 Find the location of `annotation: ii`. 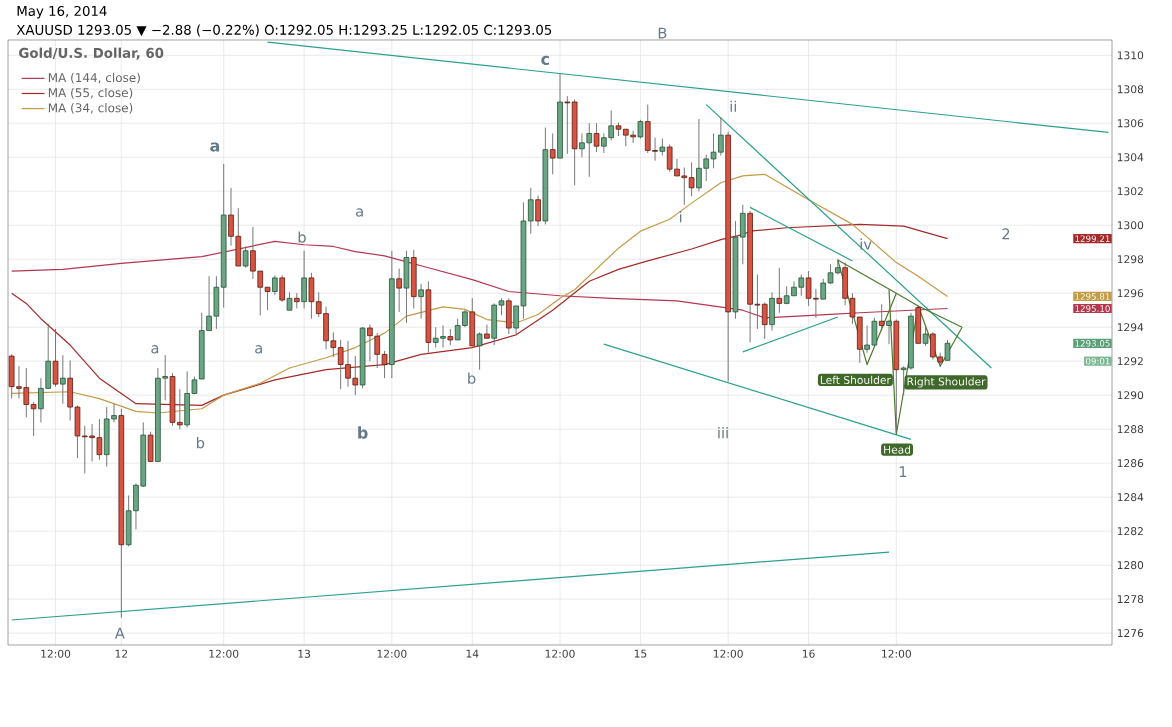

annotation: ii is located at coordinates (733, 106).